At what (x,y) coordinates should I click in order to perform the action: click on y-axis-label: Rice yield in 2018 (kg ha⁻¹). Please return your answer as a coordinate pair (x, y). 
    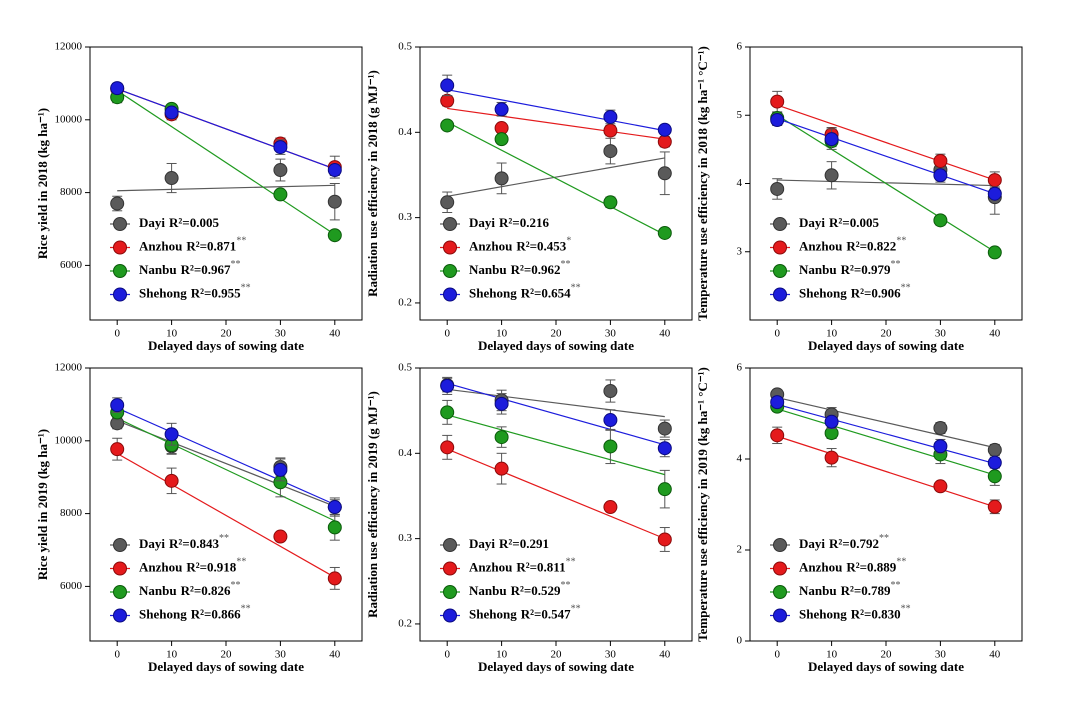
    Looking at the image, I should click on (42, 183).